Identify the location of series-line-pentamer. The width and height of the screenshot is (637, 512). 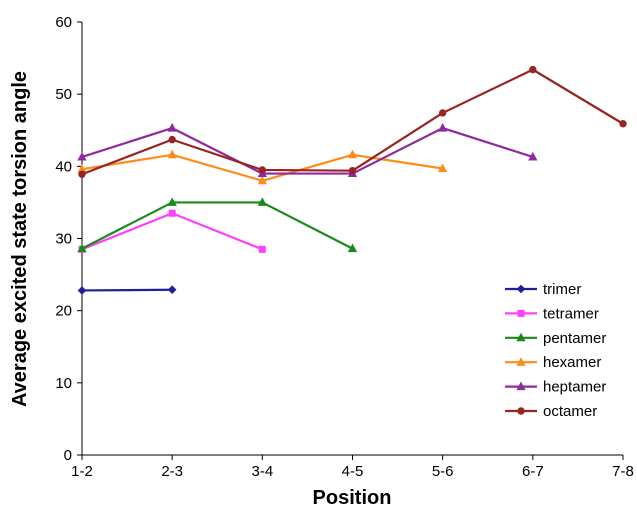
(217, 225).